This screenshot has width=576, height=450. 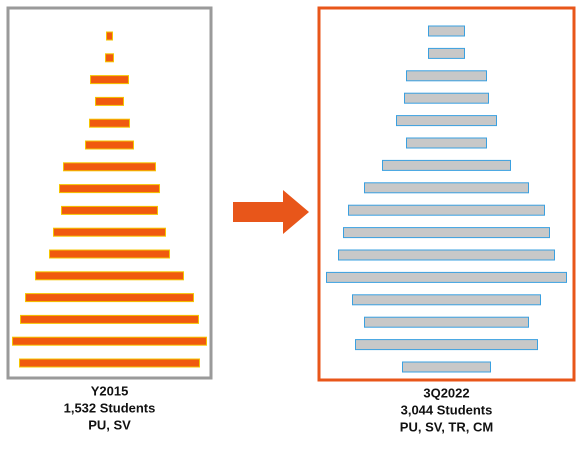 What do you see at coordinates (271, 212) in the screenshot?
I see `arrow` at bounding box center [271, 212].